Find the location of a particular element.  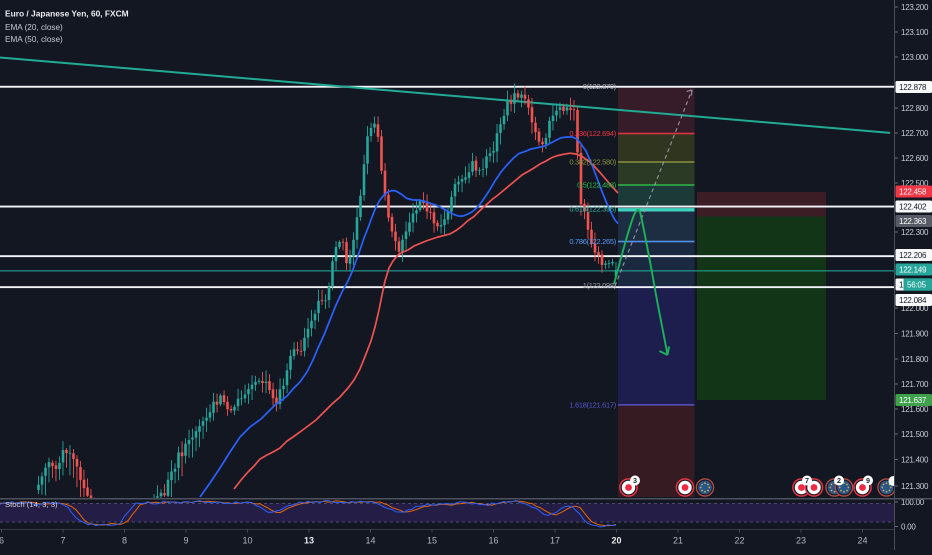

svg-text: Euro / Japanese Yen, 60, FXCM is located at coordinates (67, 14).